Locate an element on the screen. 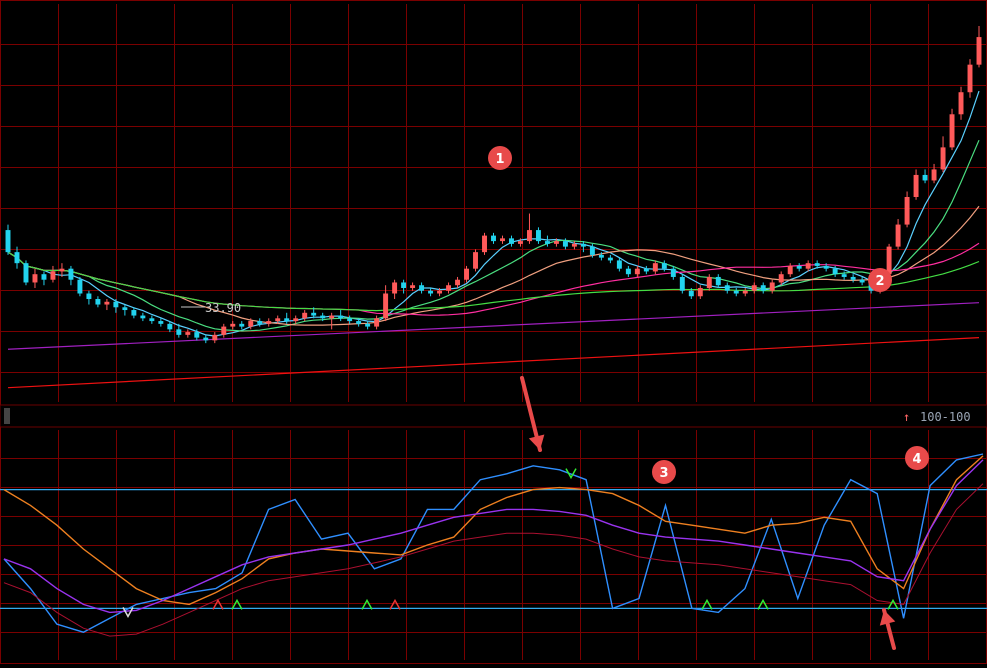 The image size is (987, 668). indicator-header-label: 100-100 is located at coordinates (945, 417).